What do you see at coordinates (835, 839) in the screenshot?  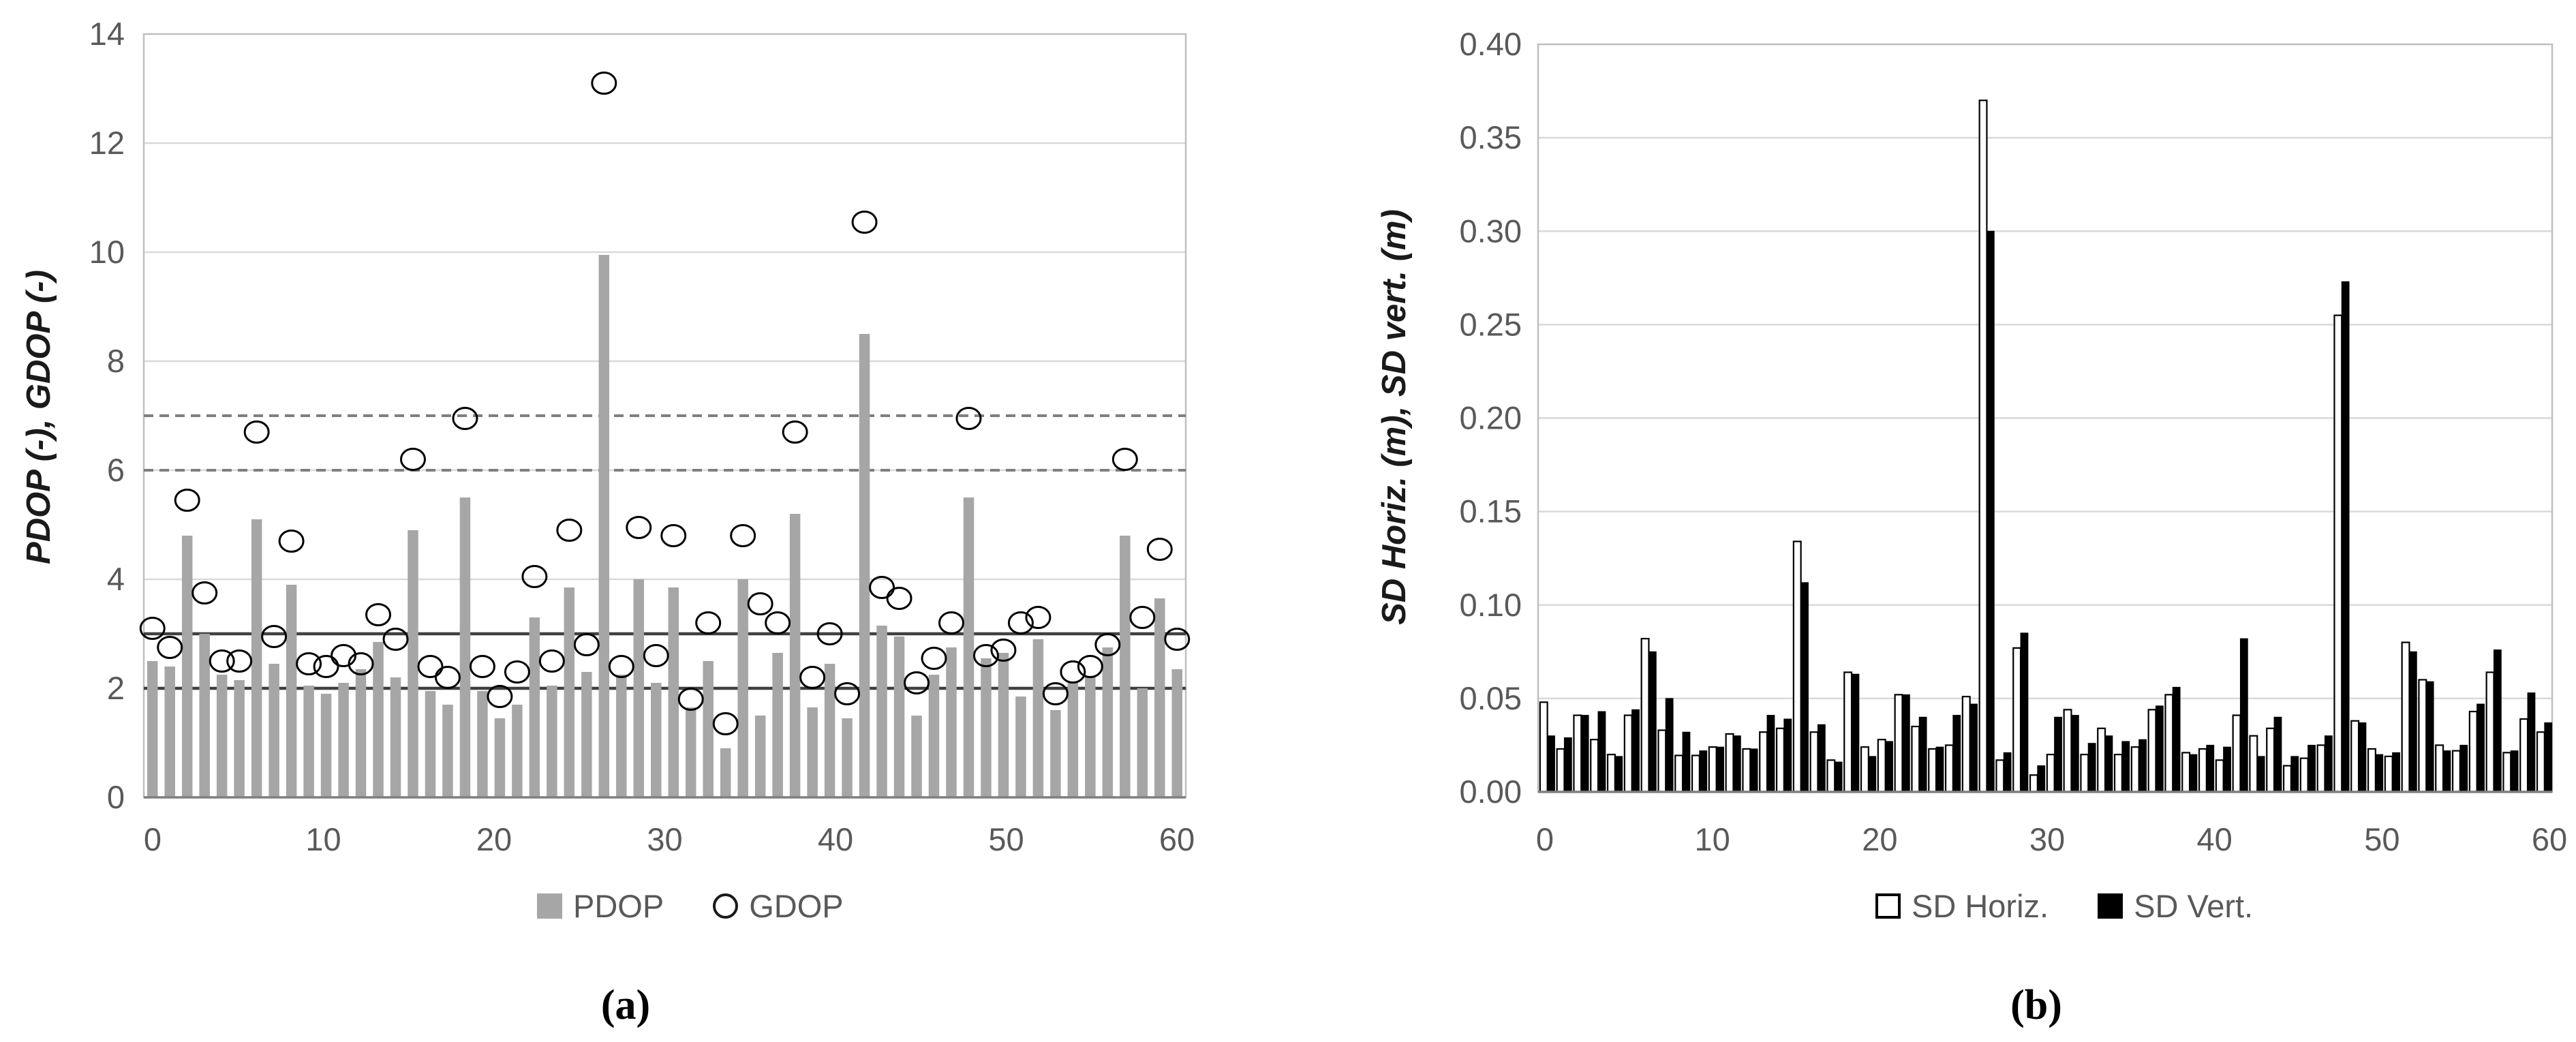 I see `x-tick-label-a: 40` at bounding box center [835, 839].